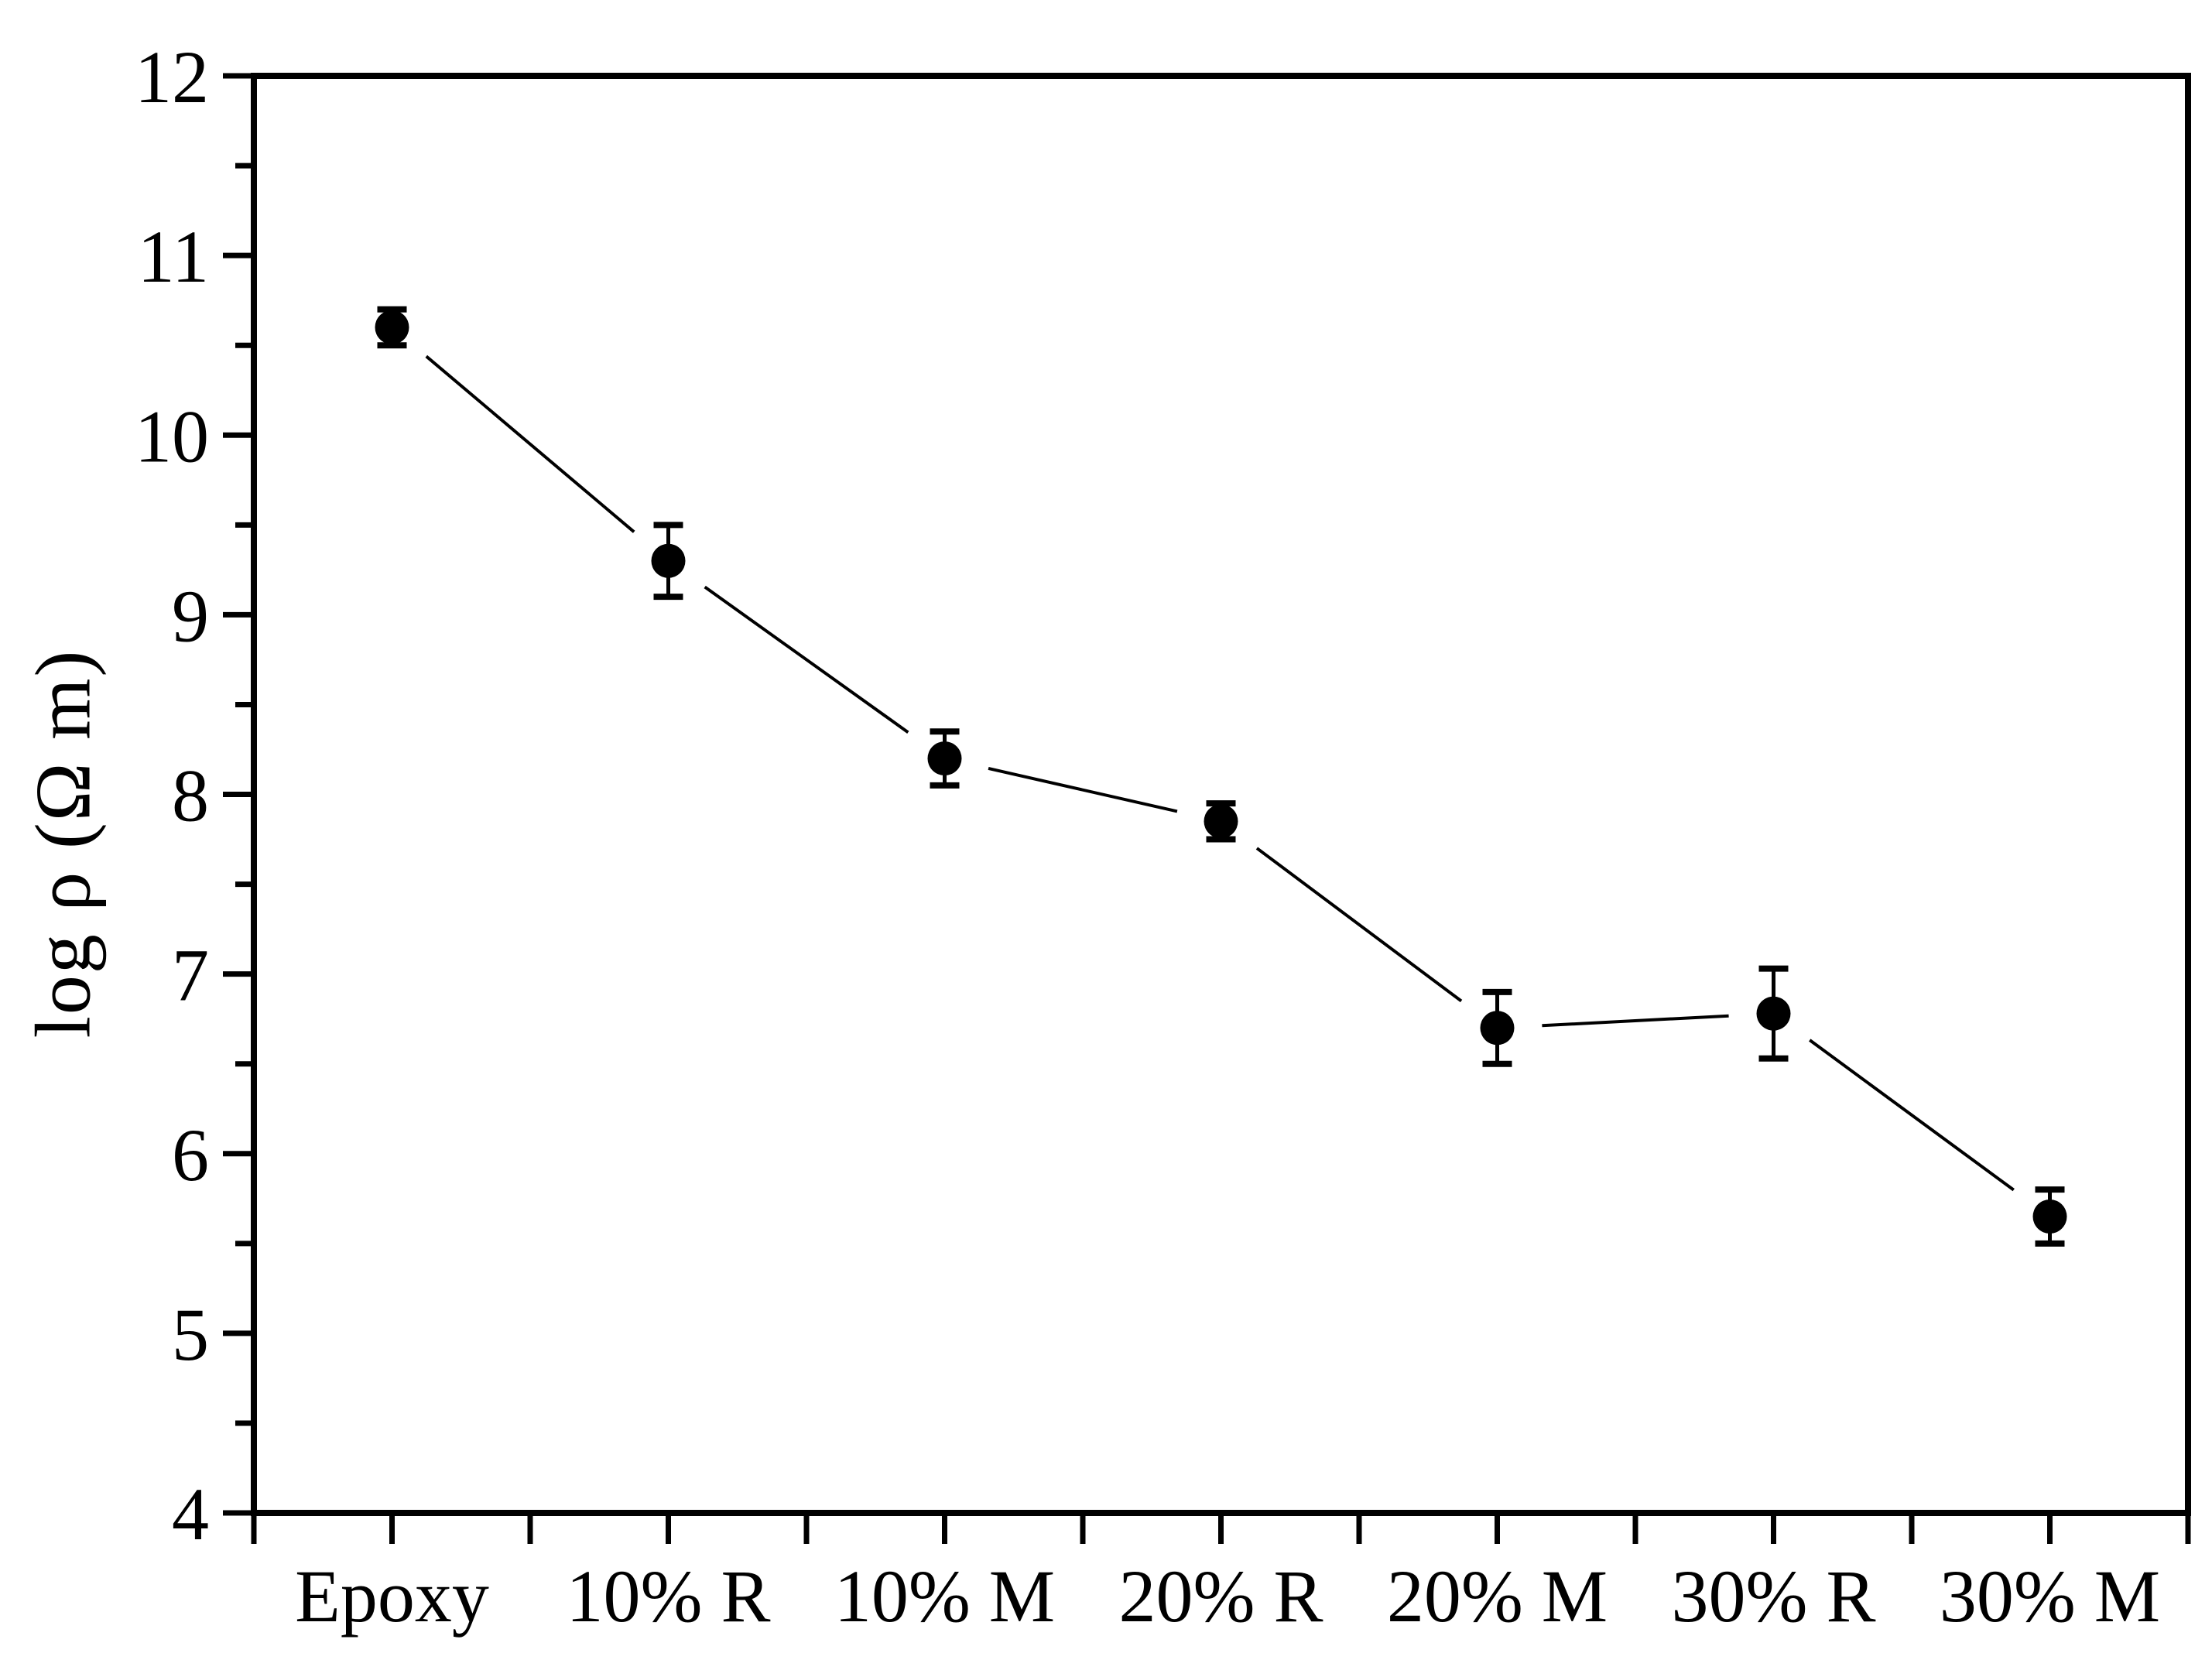  Describe the element at coordinates (1497, 1597) in the screenshot. I see `x-tick-label: 20% M` at that location.